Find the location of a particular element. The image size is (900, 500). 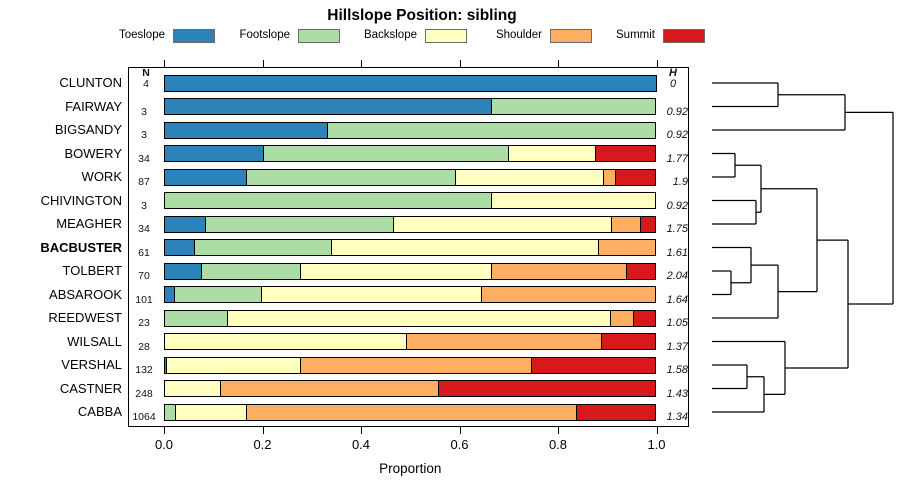

legend-swatch-footslope is located at coordinates (319, 36).